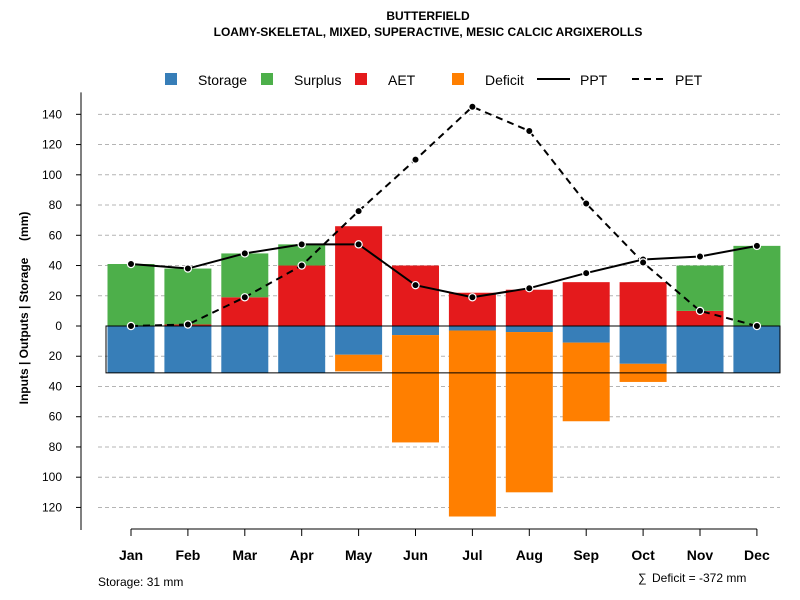 Image resolution: width=800 pixels, height=600 pixels. Describe the element at coordinates (586, 304) in the screenshot. I see `aet-bar-sep` at that location.